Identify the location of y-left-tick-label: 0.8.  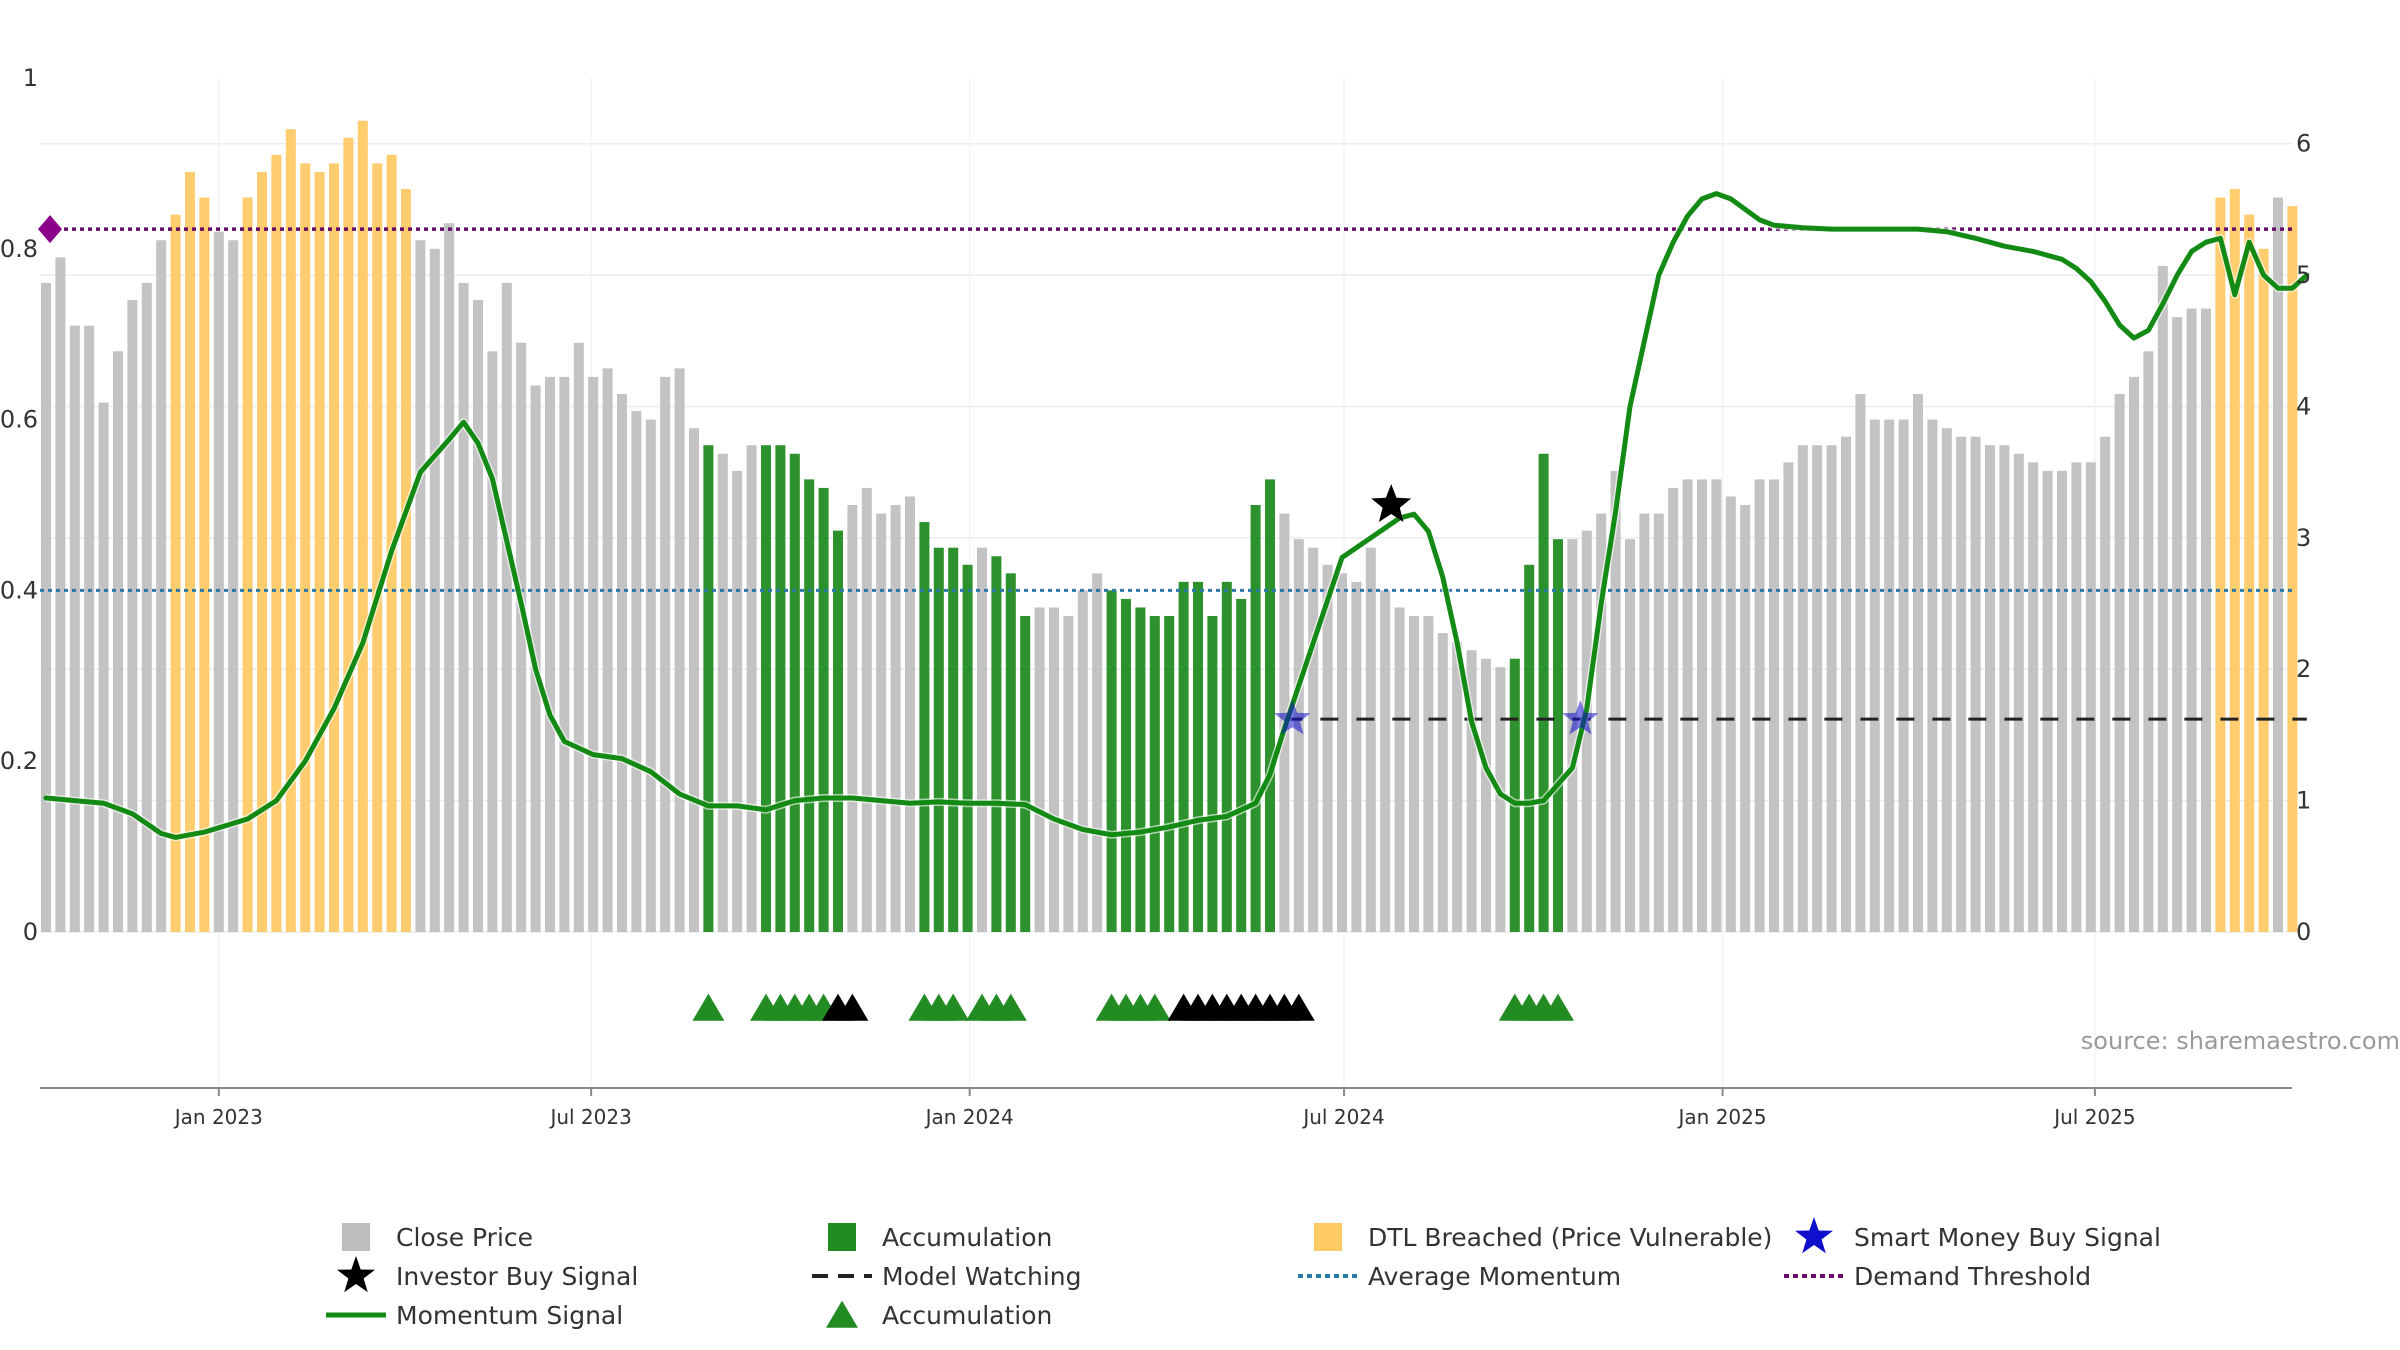
(19, 249).